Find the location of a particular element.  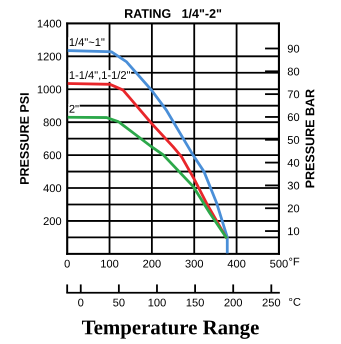

y2-tick-label: 90 is located at coordinates (294, 48).